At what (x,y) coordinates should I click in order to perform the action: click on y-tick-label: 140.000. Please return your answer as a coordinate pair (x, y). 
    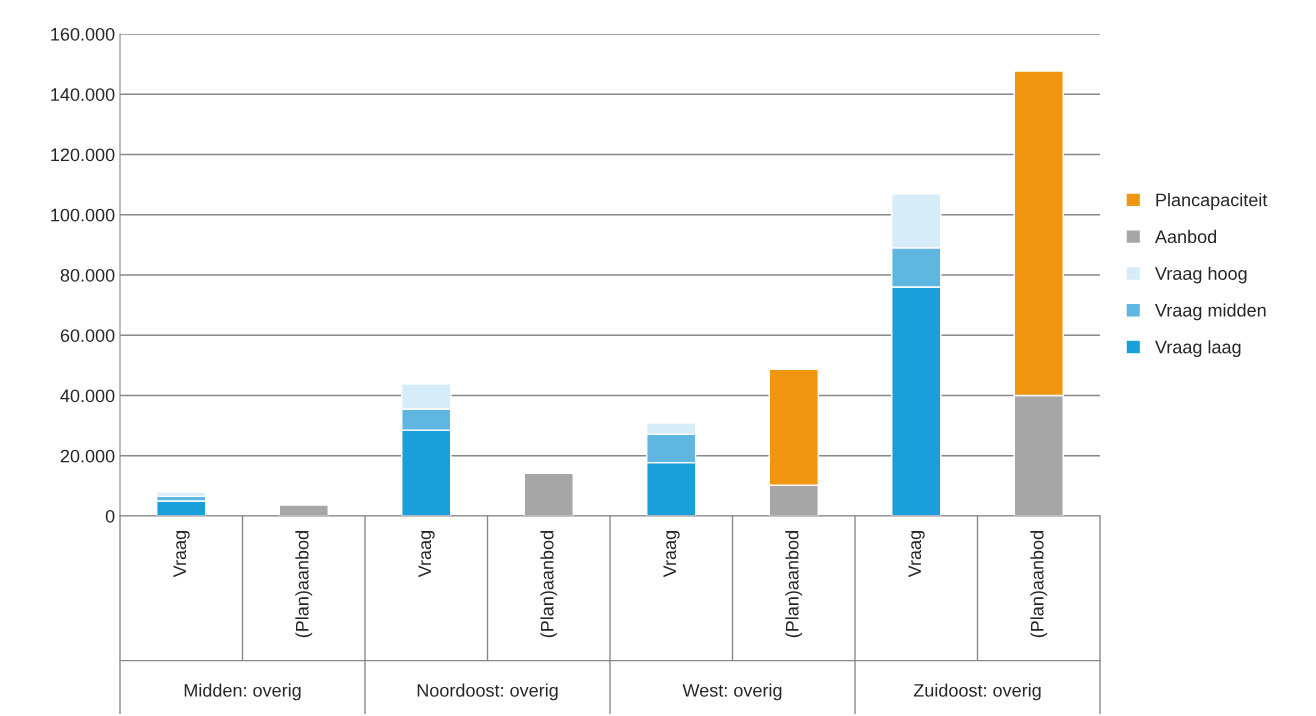
    Looking at the image, I should click on (83, 94).